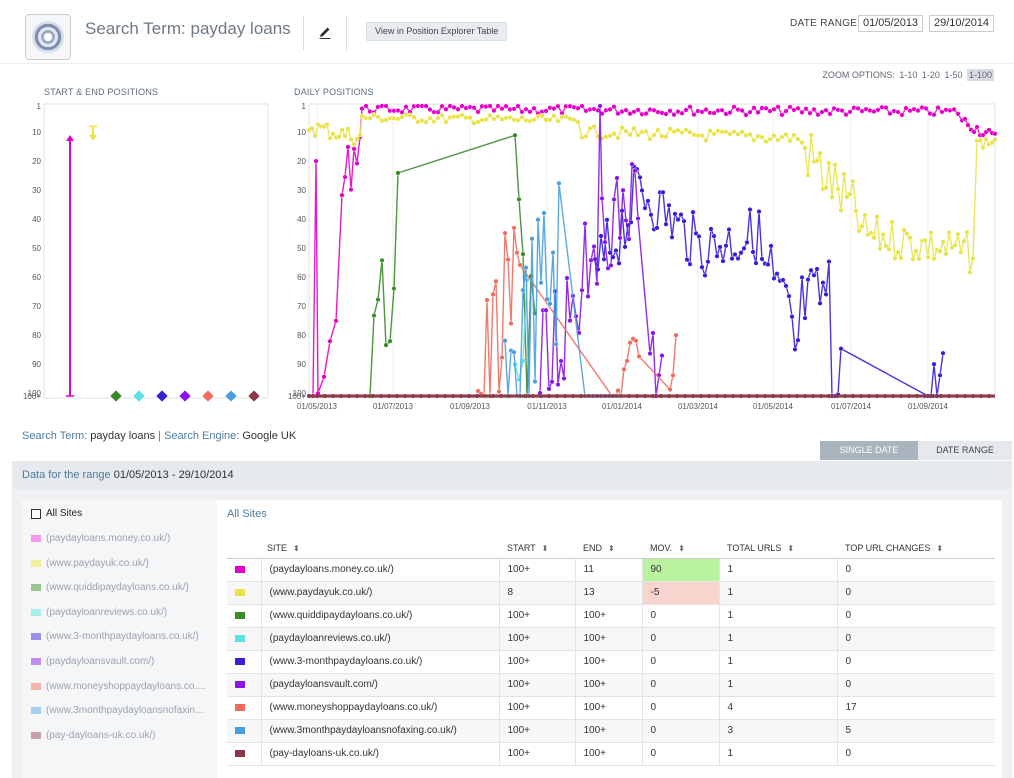 Image resolution: width=1014 pixels, height=778 pixels. Describe the element at coordinates (965, 450) in the screenshot. I see `date-range-toggle: DATE RANGE` at that location.